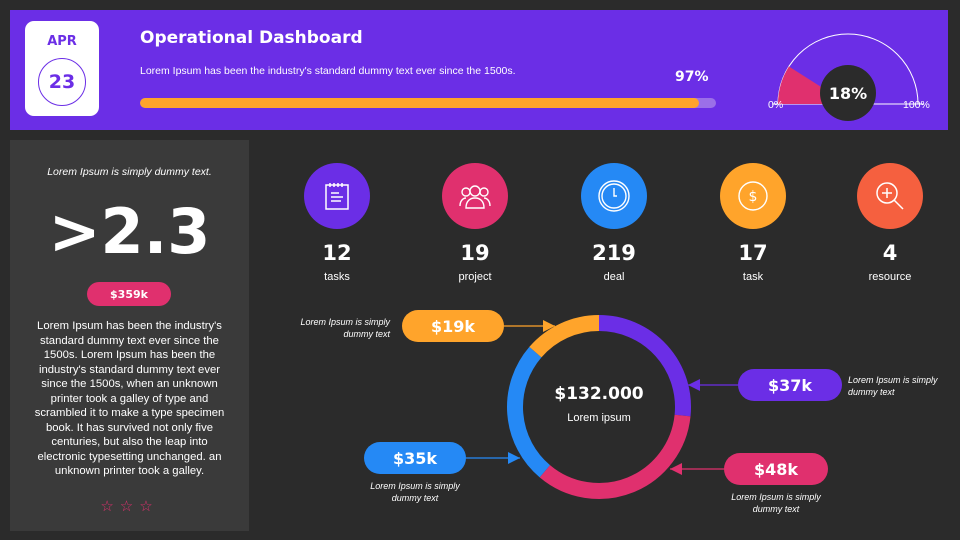 The width and height of the screenshot is (960, 540). Describe the element at coordinates (251, 38) in the screenshot. I see `page-title: Operational Dashboard` at that location.